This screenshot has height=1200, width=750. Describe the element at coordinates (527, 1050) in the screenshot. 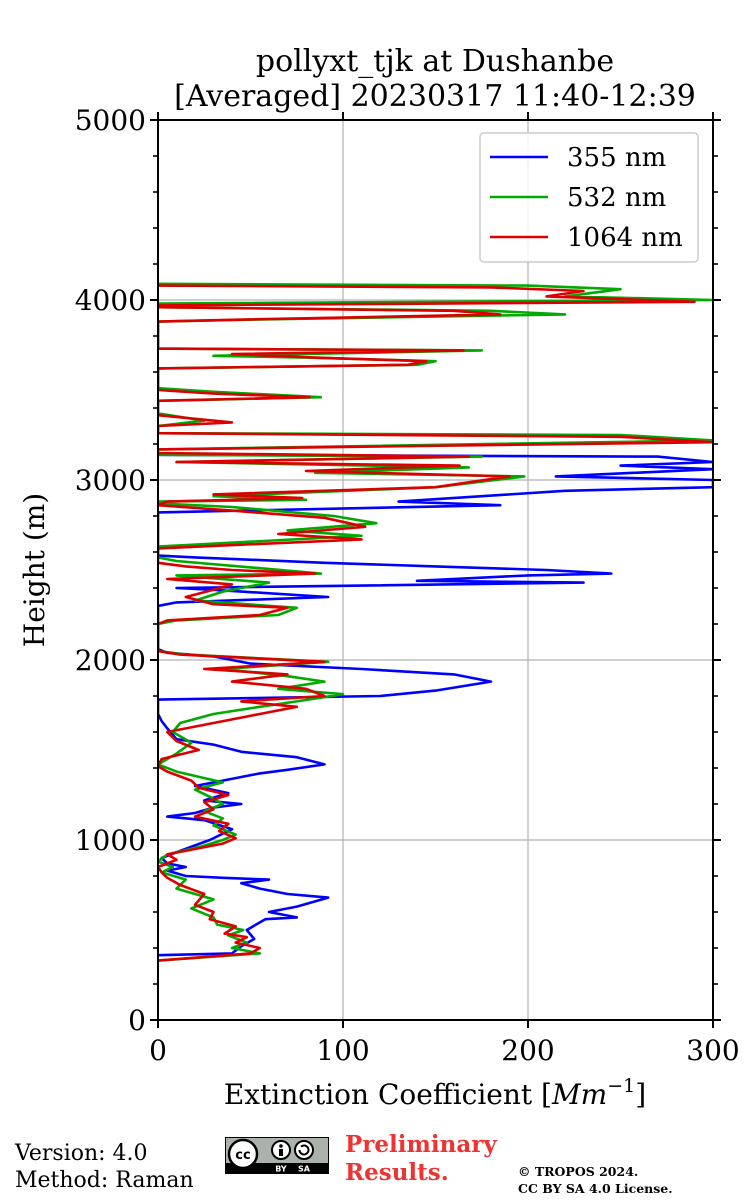

I see `x-tick-label: 200` at that location.